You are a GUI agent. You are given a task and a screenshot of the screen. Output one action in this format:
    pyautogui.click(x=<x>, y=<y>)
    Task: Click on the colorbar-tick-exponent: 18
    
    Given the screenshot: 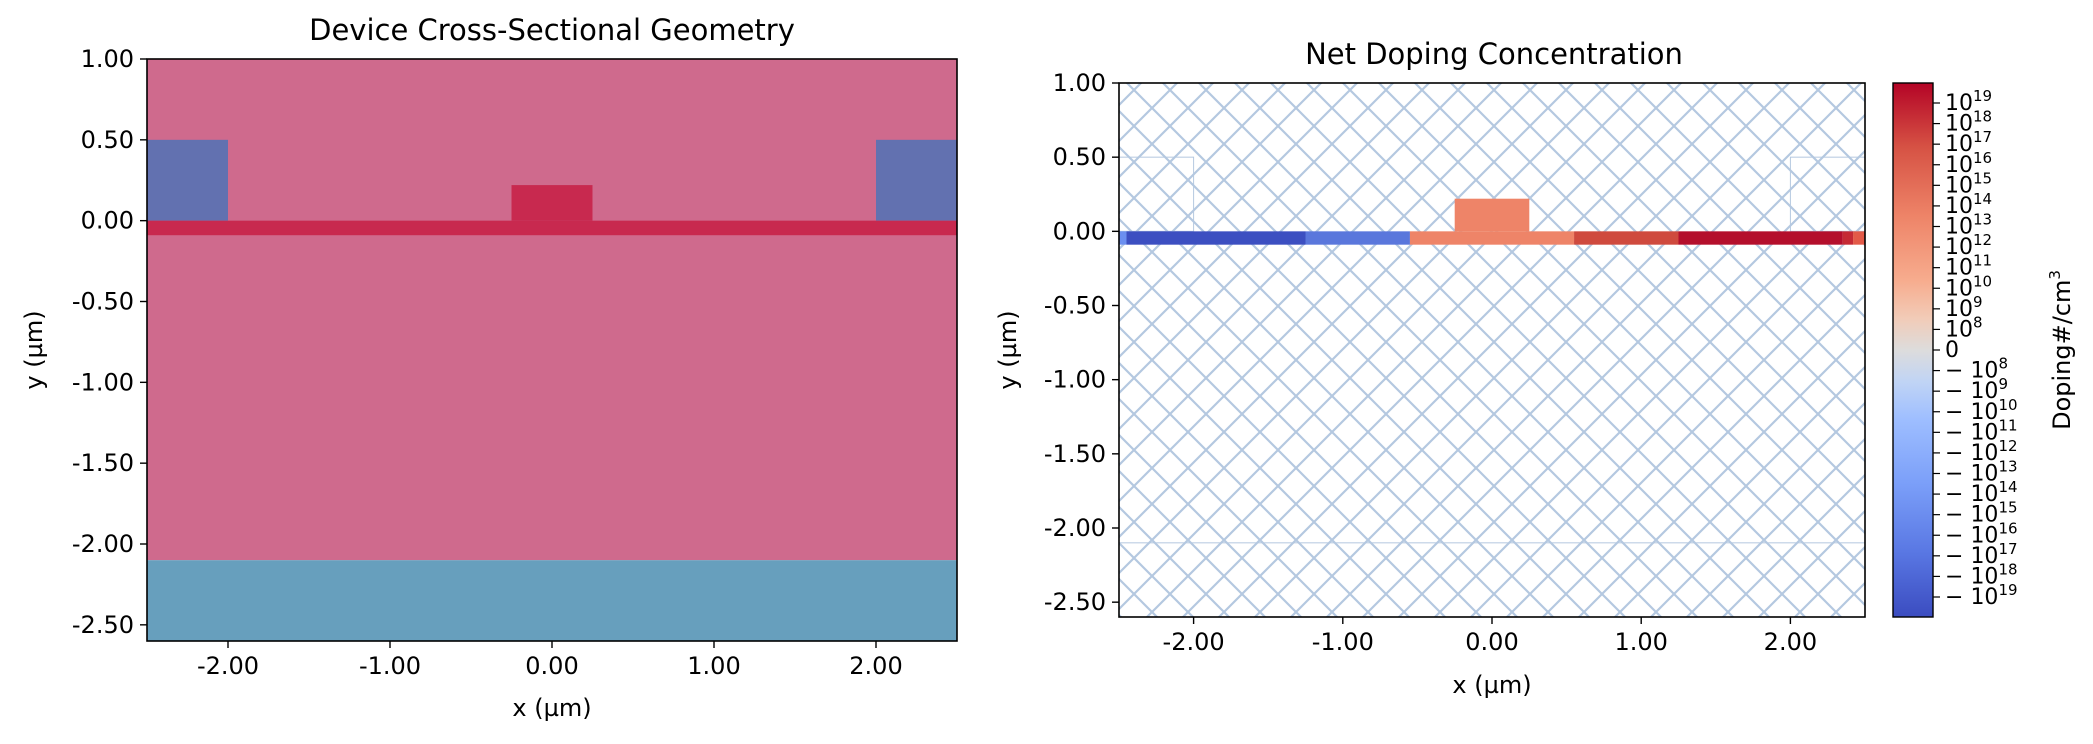 What is the action you would take?
    pyautogui.click(x=2007, y=569)
    